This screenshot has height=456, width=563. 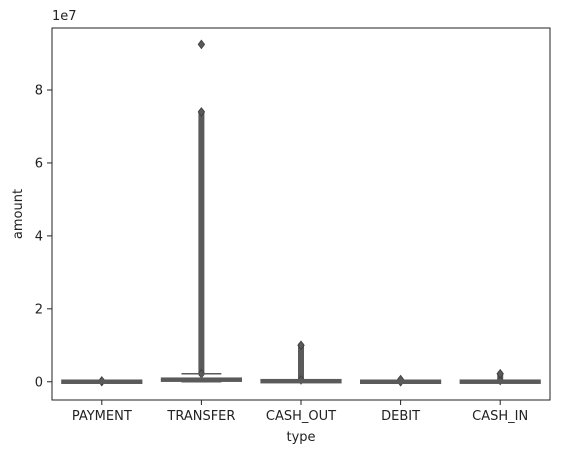 I want to click on outlier-marker-max, so click(x=201, y=44).